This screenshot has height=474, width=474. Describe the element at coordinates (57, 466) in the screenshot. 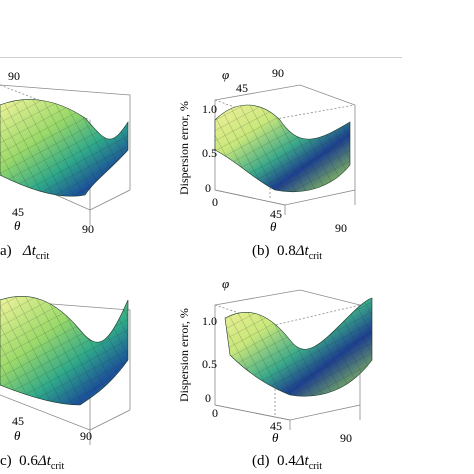

I see `caption-c-sub: crit` at that location.